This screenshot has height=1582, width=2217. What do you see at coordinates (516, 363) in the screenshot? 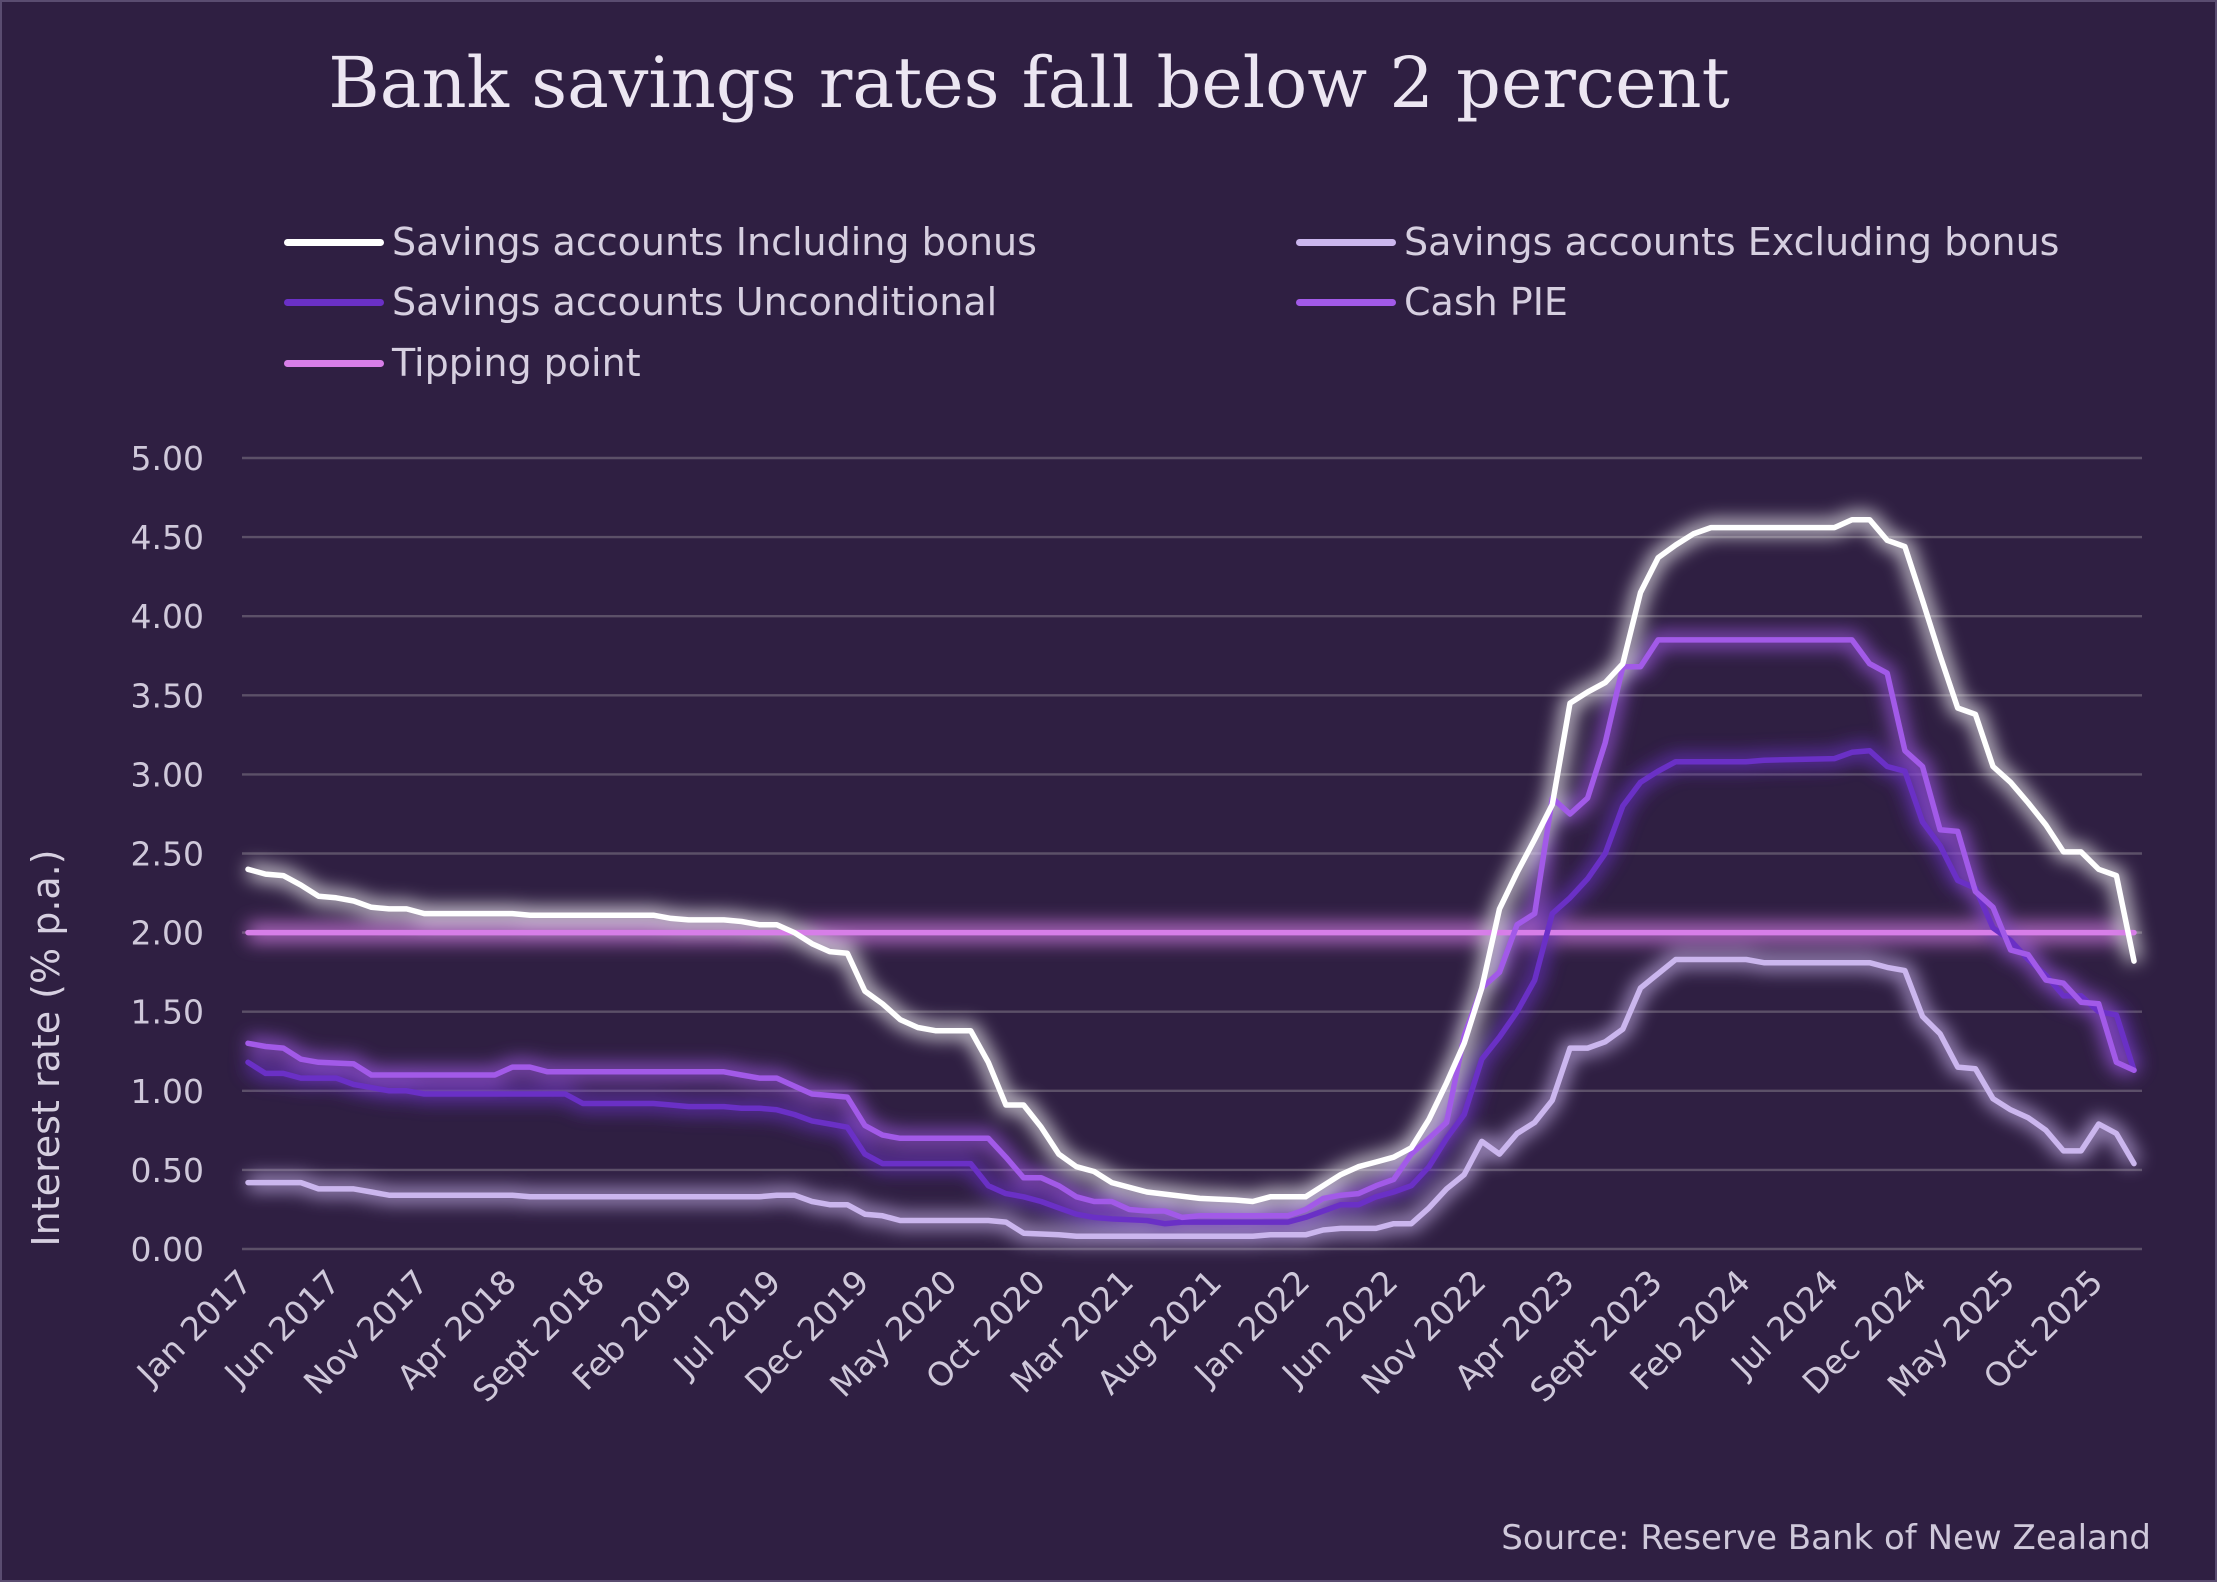
I see `legend-label-tipping-point: Tipping point` at bounding box center [516, 363].